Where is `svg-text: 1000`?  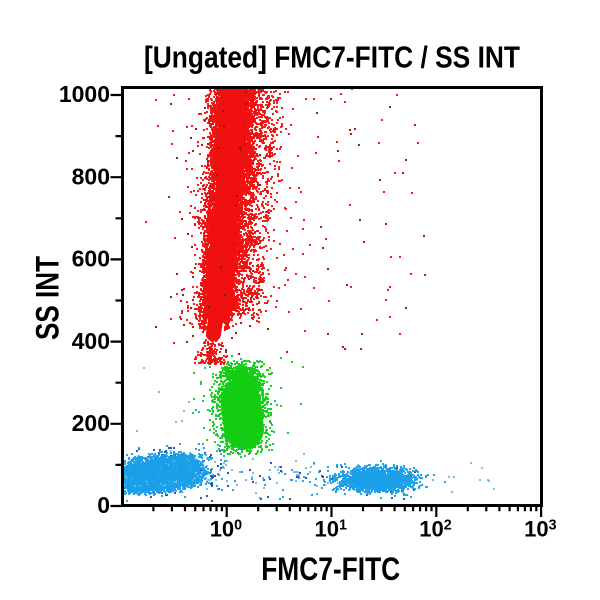 svg-text: 1000 is located at coordinates (84, 94).